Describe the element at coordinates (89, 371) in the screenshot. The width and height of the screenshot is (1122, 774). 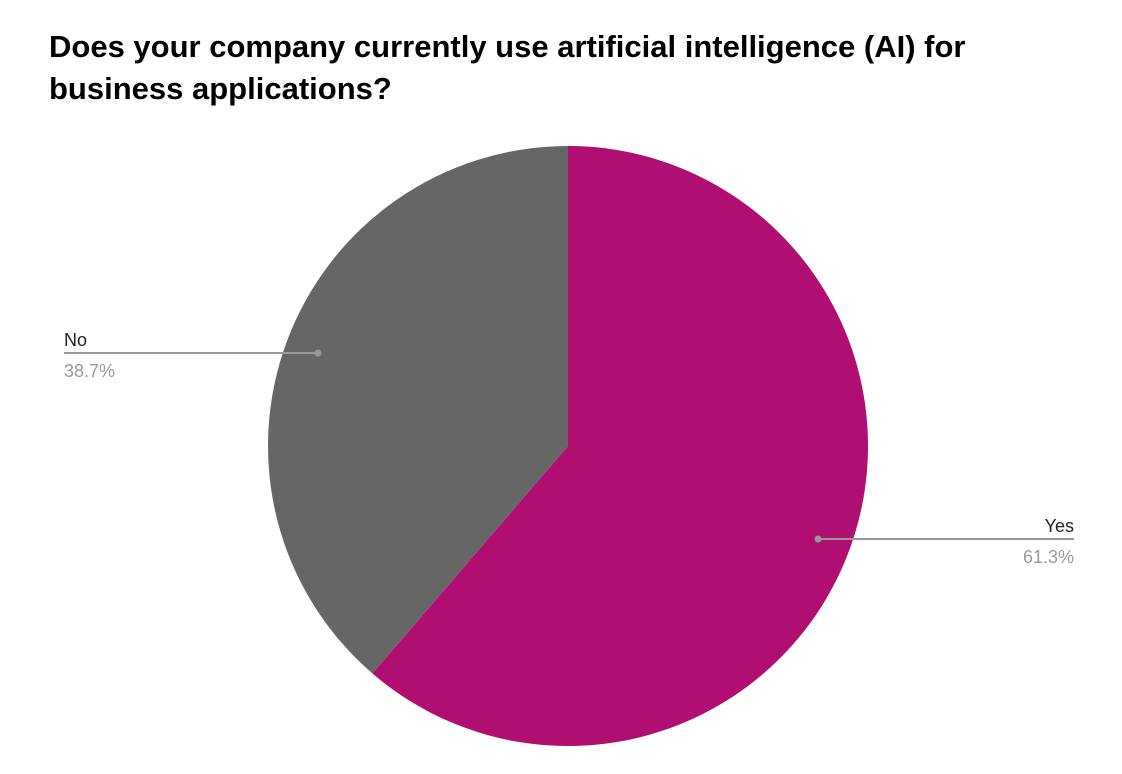
I see `slice-value-no: 38.7%` at that location.